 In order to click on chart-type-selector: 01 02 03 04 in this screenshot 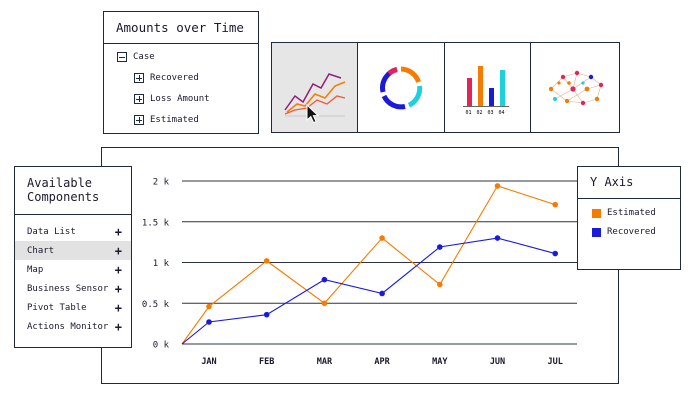, I will do `click(445, 87)`.